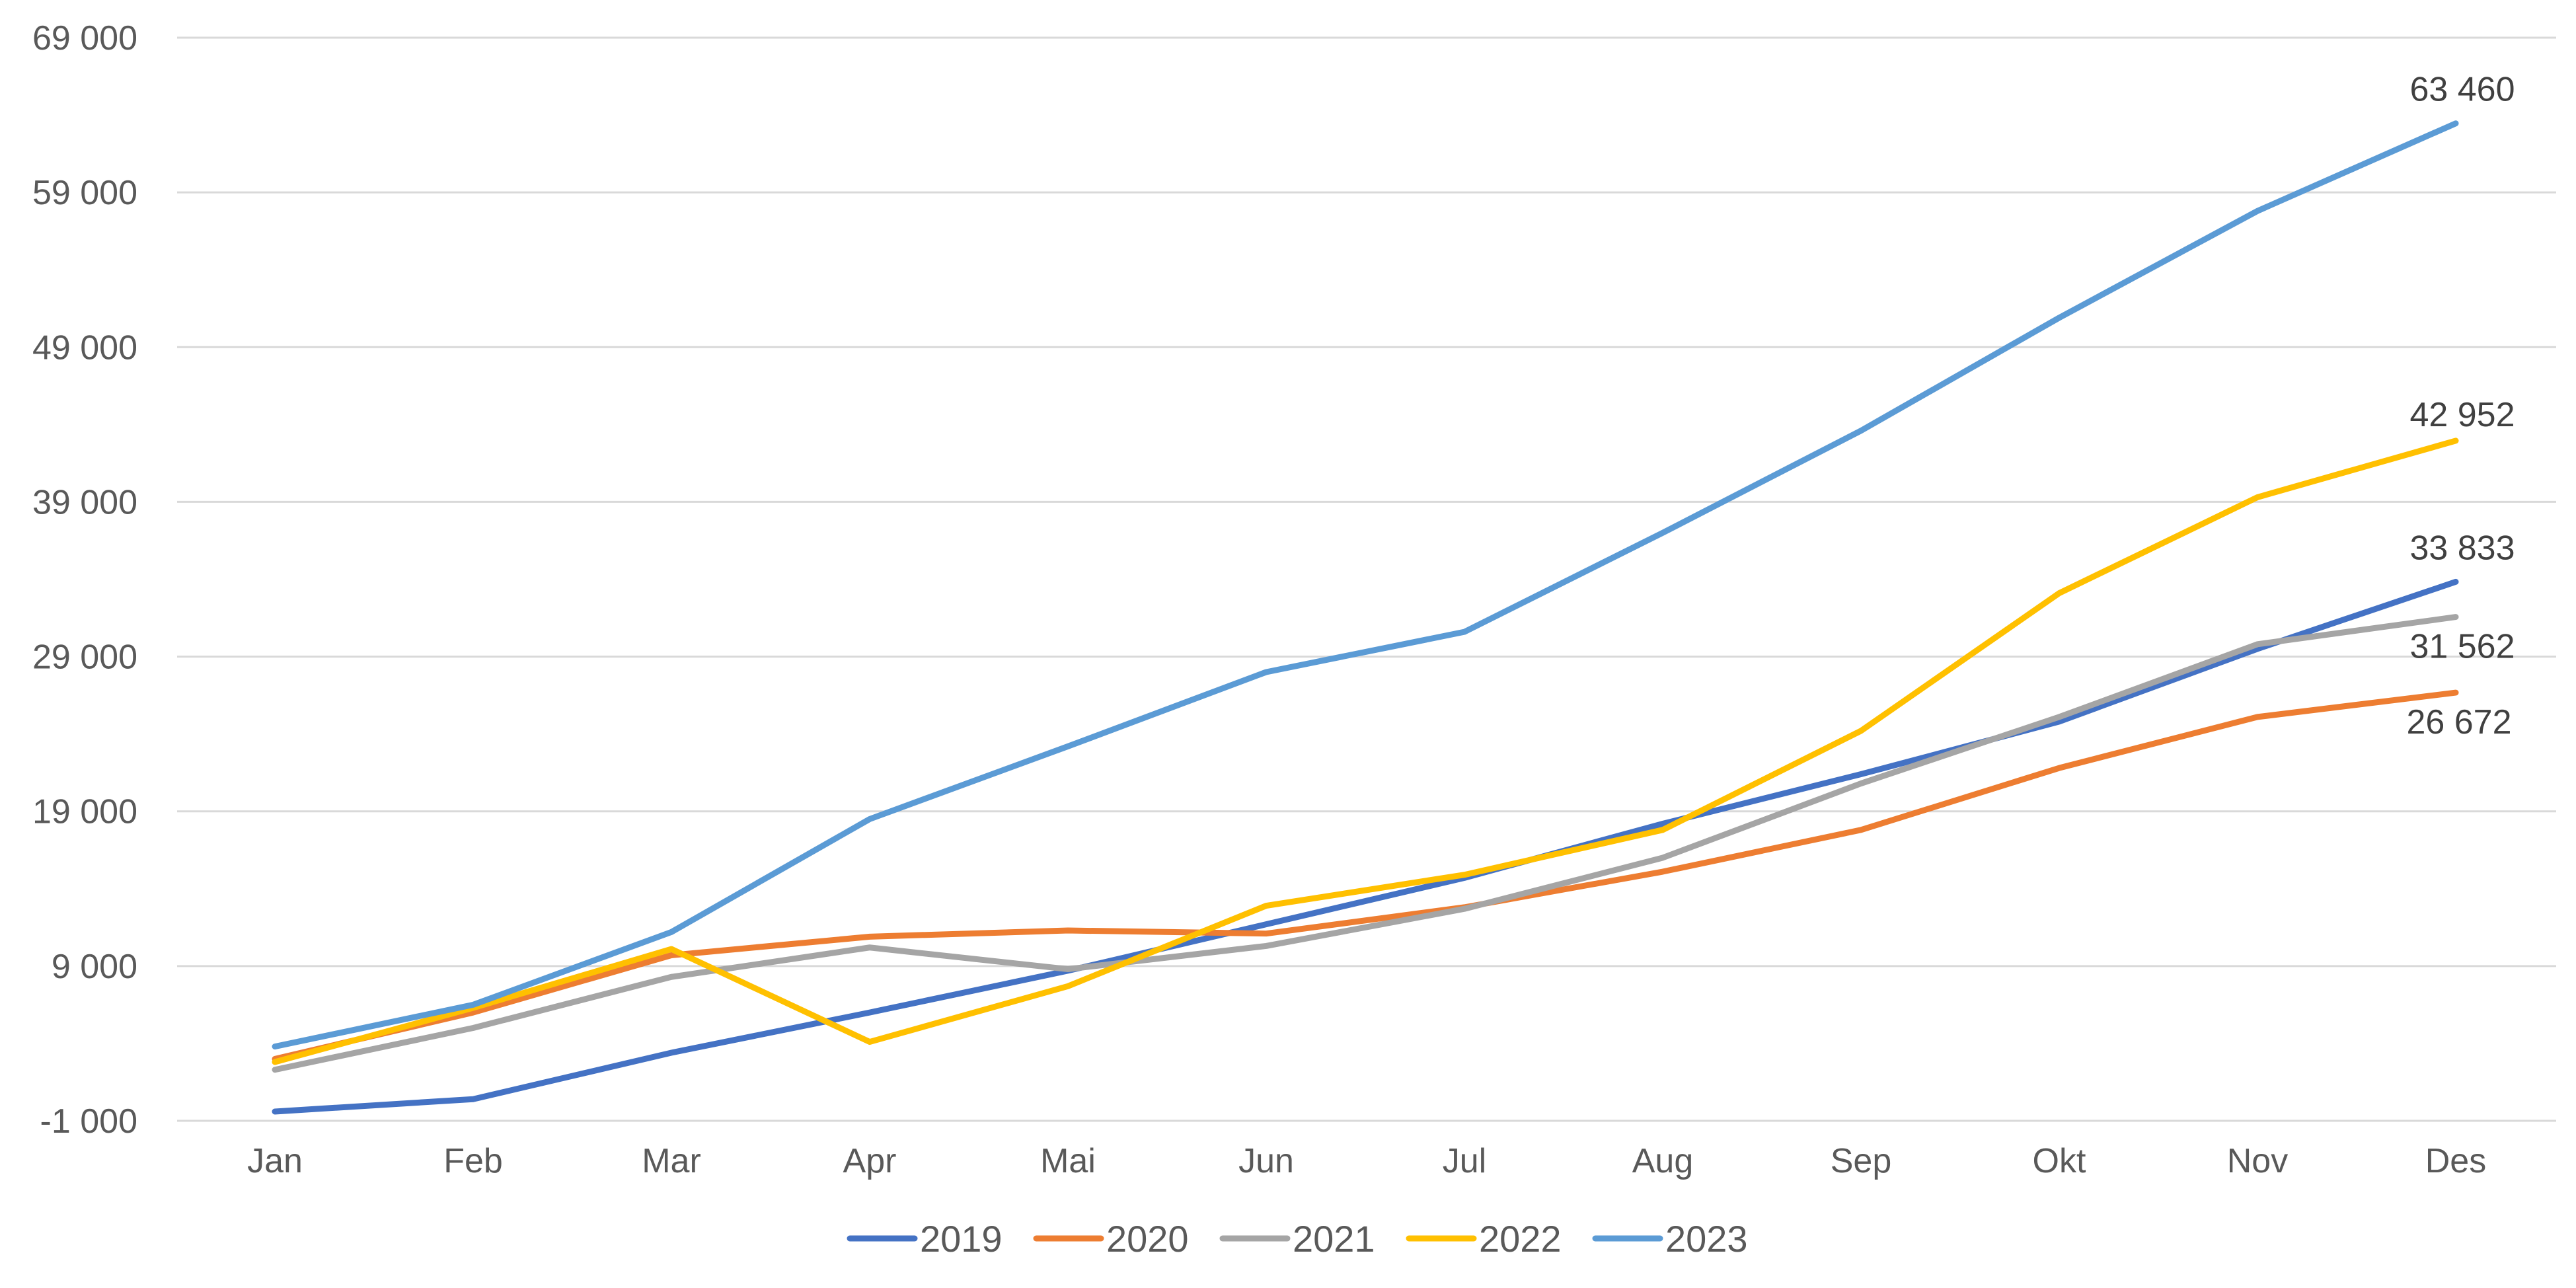  Describe the element at coordinates (2455, 1161) in the screenshot. I see `x-tick-label: Des` at that location.